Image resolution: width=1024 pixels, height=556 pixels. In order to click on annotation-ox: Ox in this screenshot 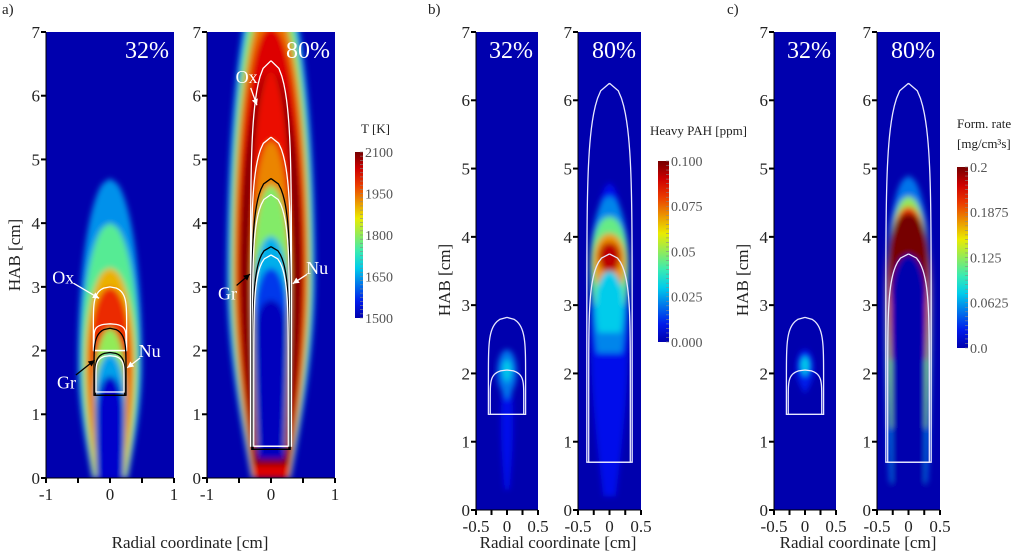, I will do `click(247, 77)`.